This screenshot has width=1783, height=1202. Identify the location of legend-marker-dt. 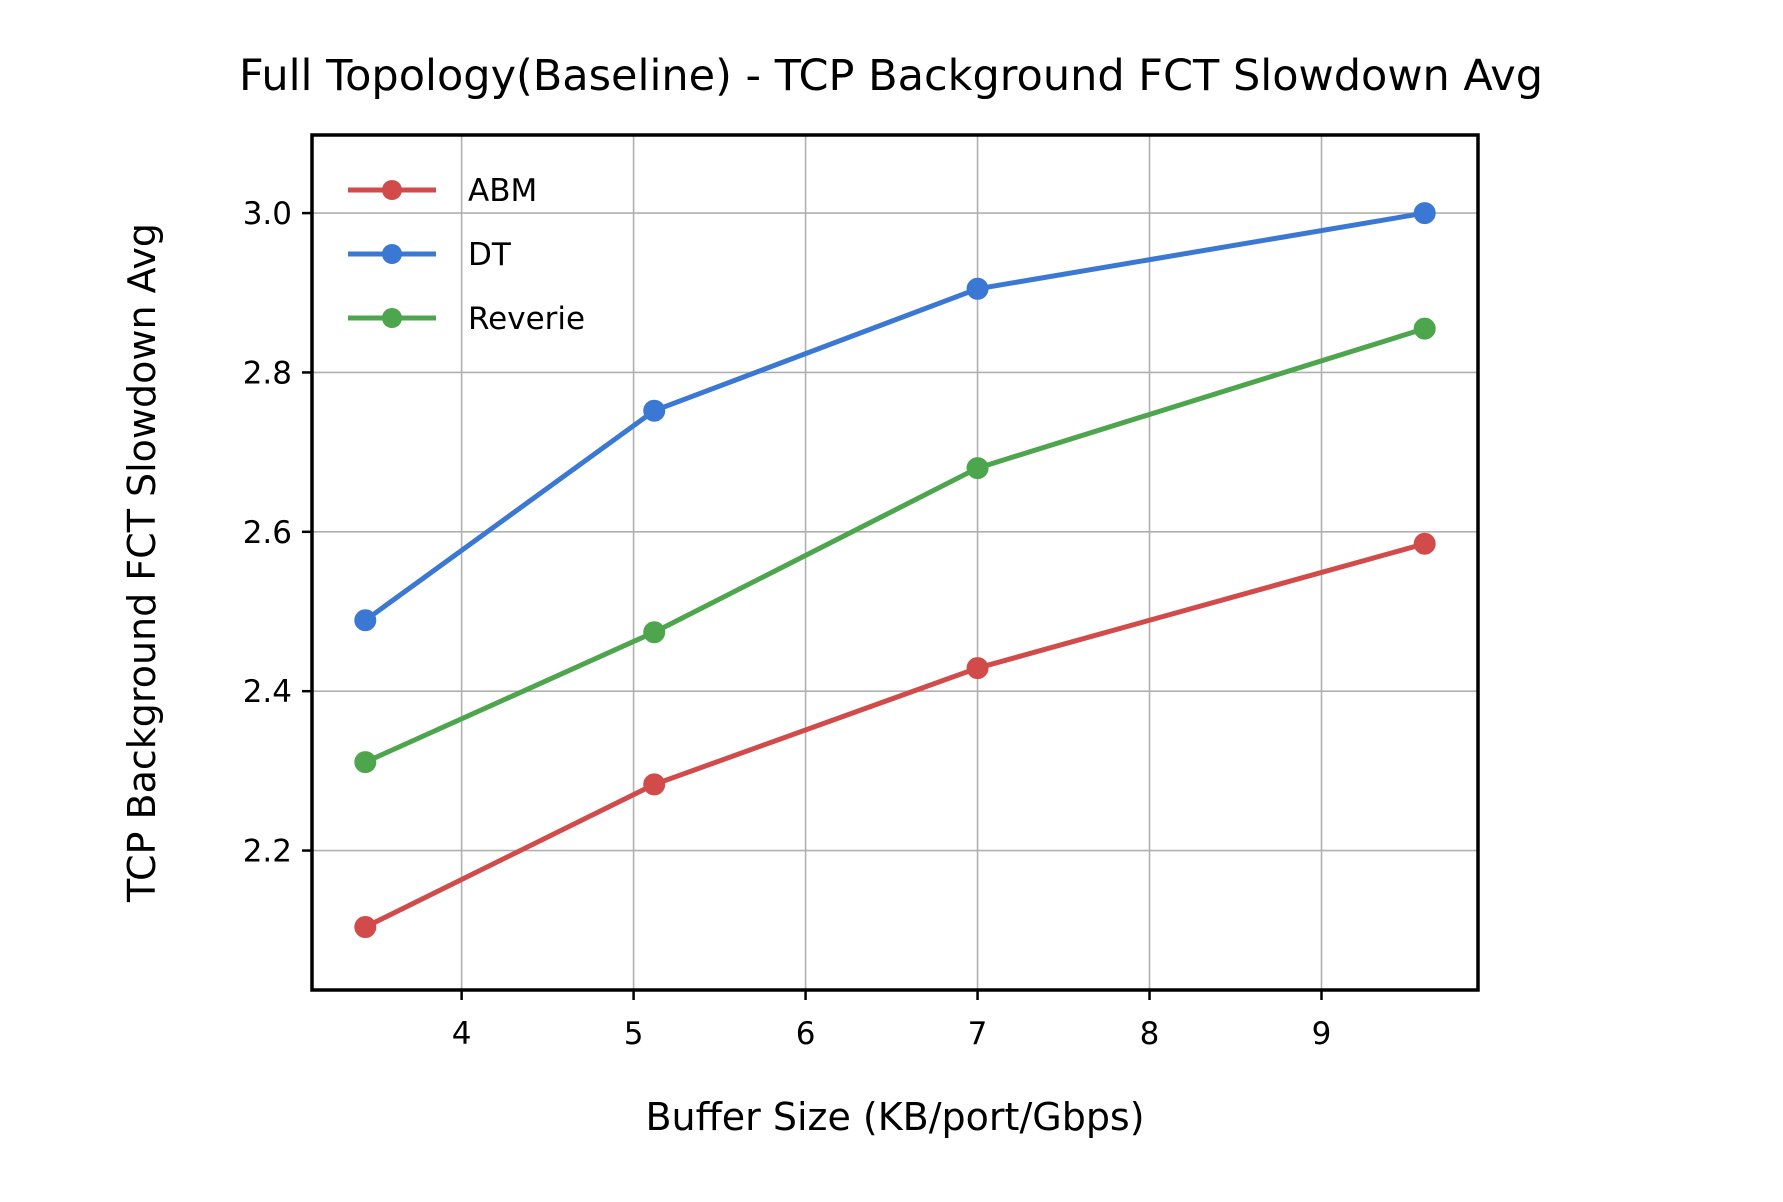
(392, 254).